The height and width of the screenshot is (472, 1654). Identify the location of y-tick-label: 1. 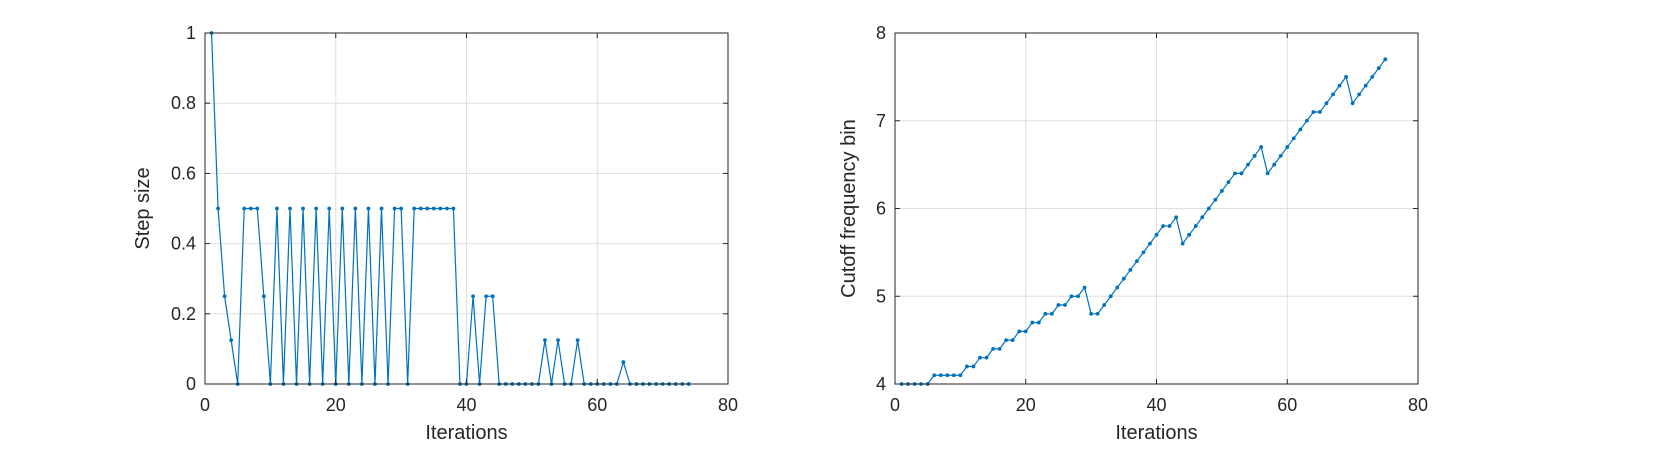
(191, 33).